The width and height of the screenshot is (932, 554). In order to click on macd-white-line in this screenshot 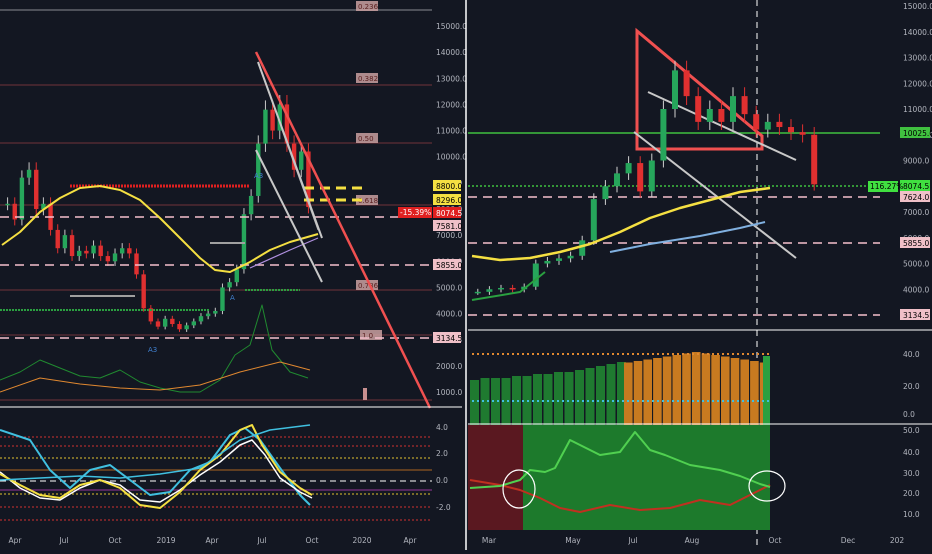, I will do `click(156, 471)`.